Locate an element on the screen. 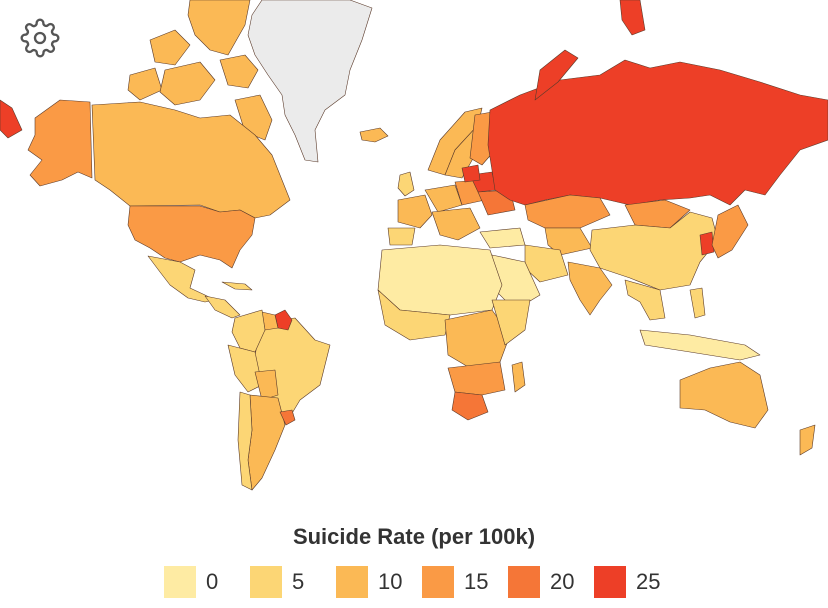 This screenshot has height=608, width=828. country-argentina is located at coordinates (266, 442).